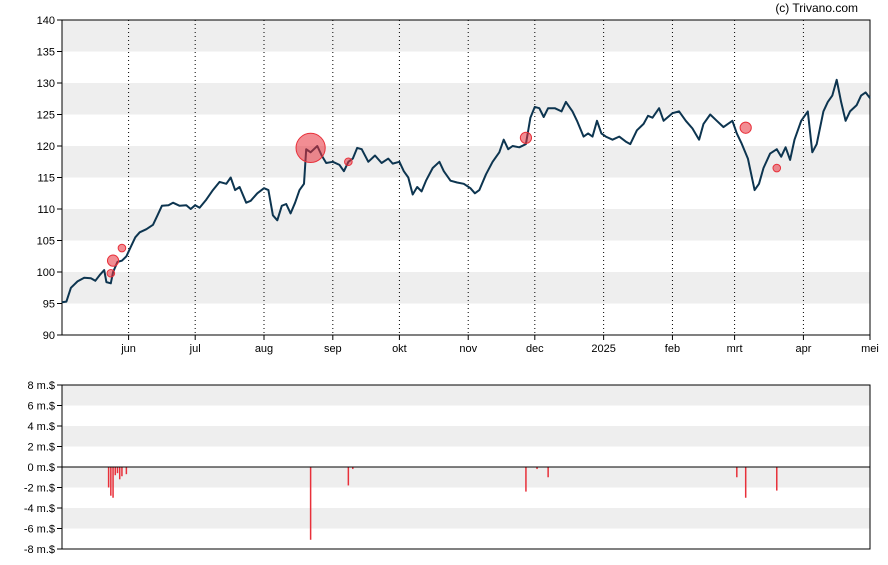 Image resolution: width=888 pixels, height=565 pixels. What do you see at coordinates (41, 407) in the screenshot?
I see `y-tick-label: 6 m.$` at bounding box center [41, 407].